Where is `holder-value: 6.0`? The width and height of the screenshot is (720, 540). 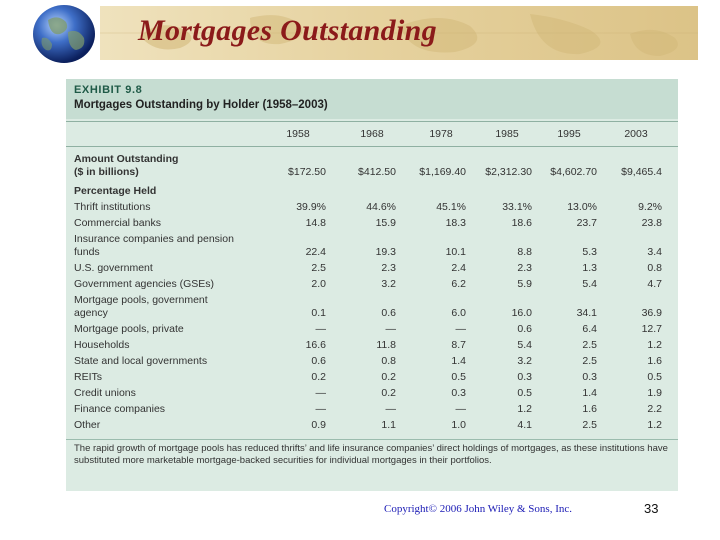 holder-value: 6.0 is located at coordinates (458, 313).